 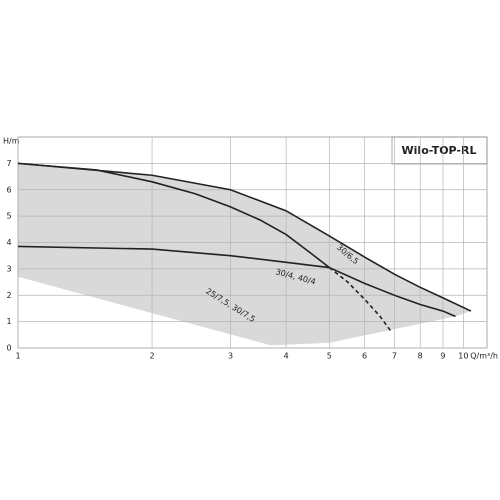 What do you see at coordinates (8, 321) in the screenshot?
I see `y-tick-label: 1` at bounding box center [8, 321].